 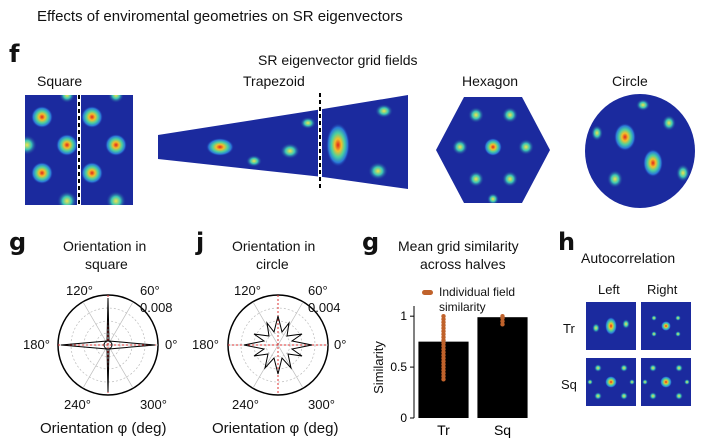 I want to click on y-tick-label: 1, so click(x=403, y=316).